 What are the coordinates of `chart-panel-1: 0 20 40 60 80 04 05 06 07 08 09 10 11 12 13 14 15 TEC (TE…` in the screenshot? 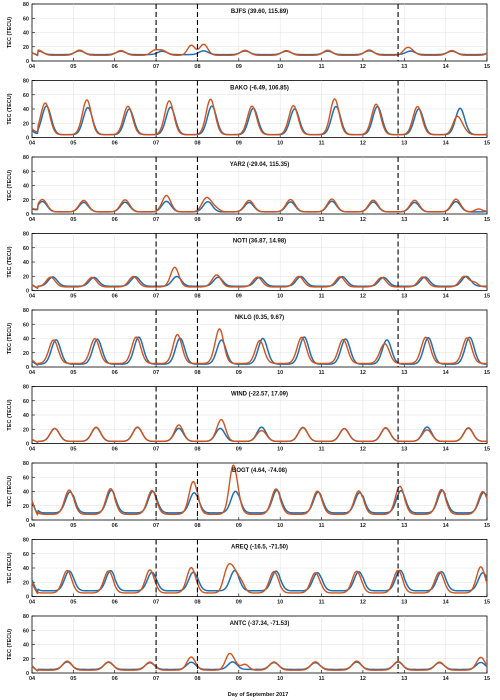 It's located at (248, 36).